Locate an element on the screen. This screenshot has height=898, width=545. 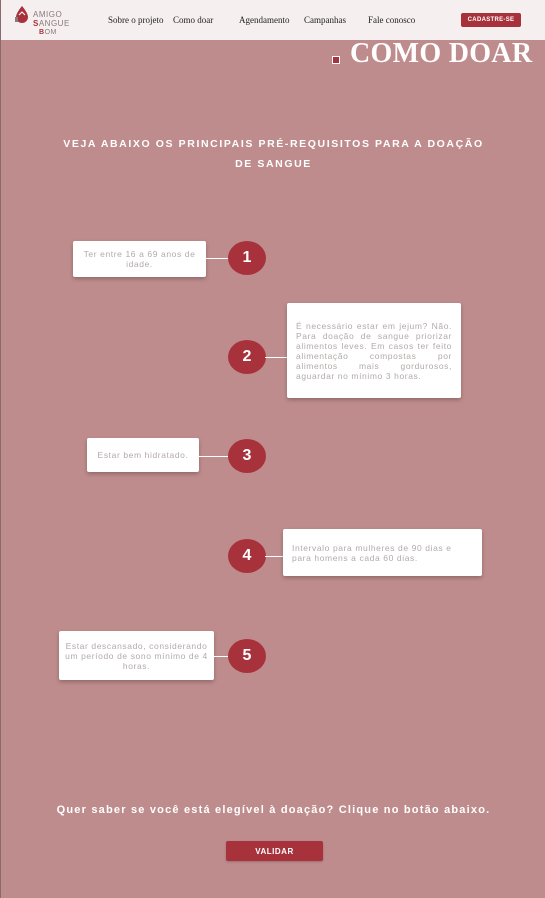
step-3-card: Estar bem hidratado. is located at coordinates (143, 455).